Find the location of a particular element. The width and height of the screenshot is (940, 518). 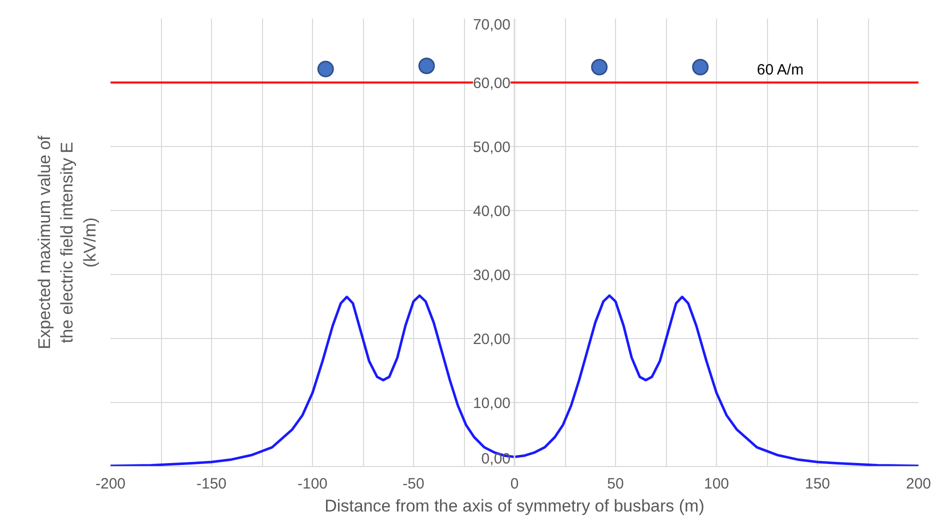

y-tick-label: 40,00 is located at coordinates (491, 211).